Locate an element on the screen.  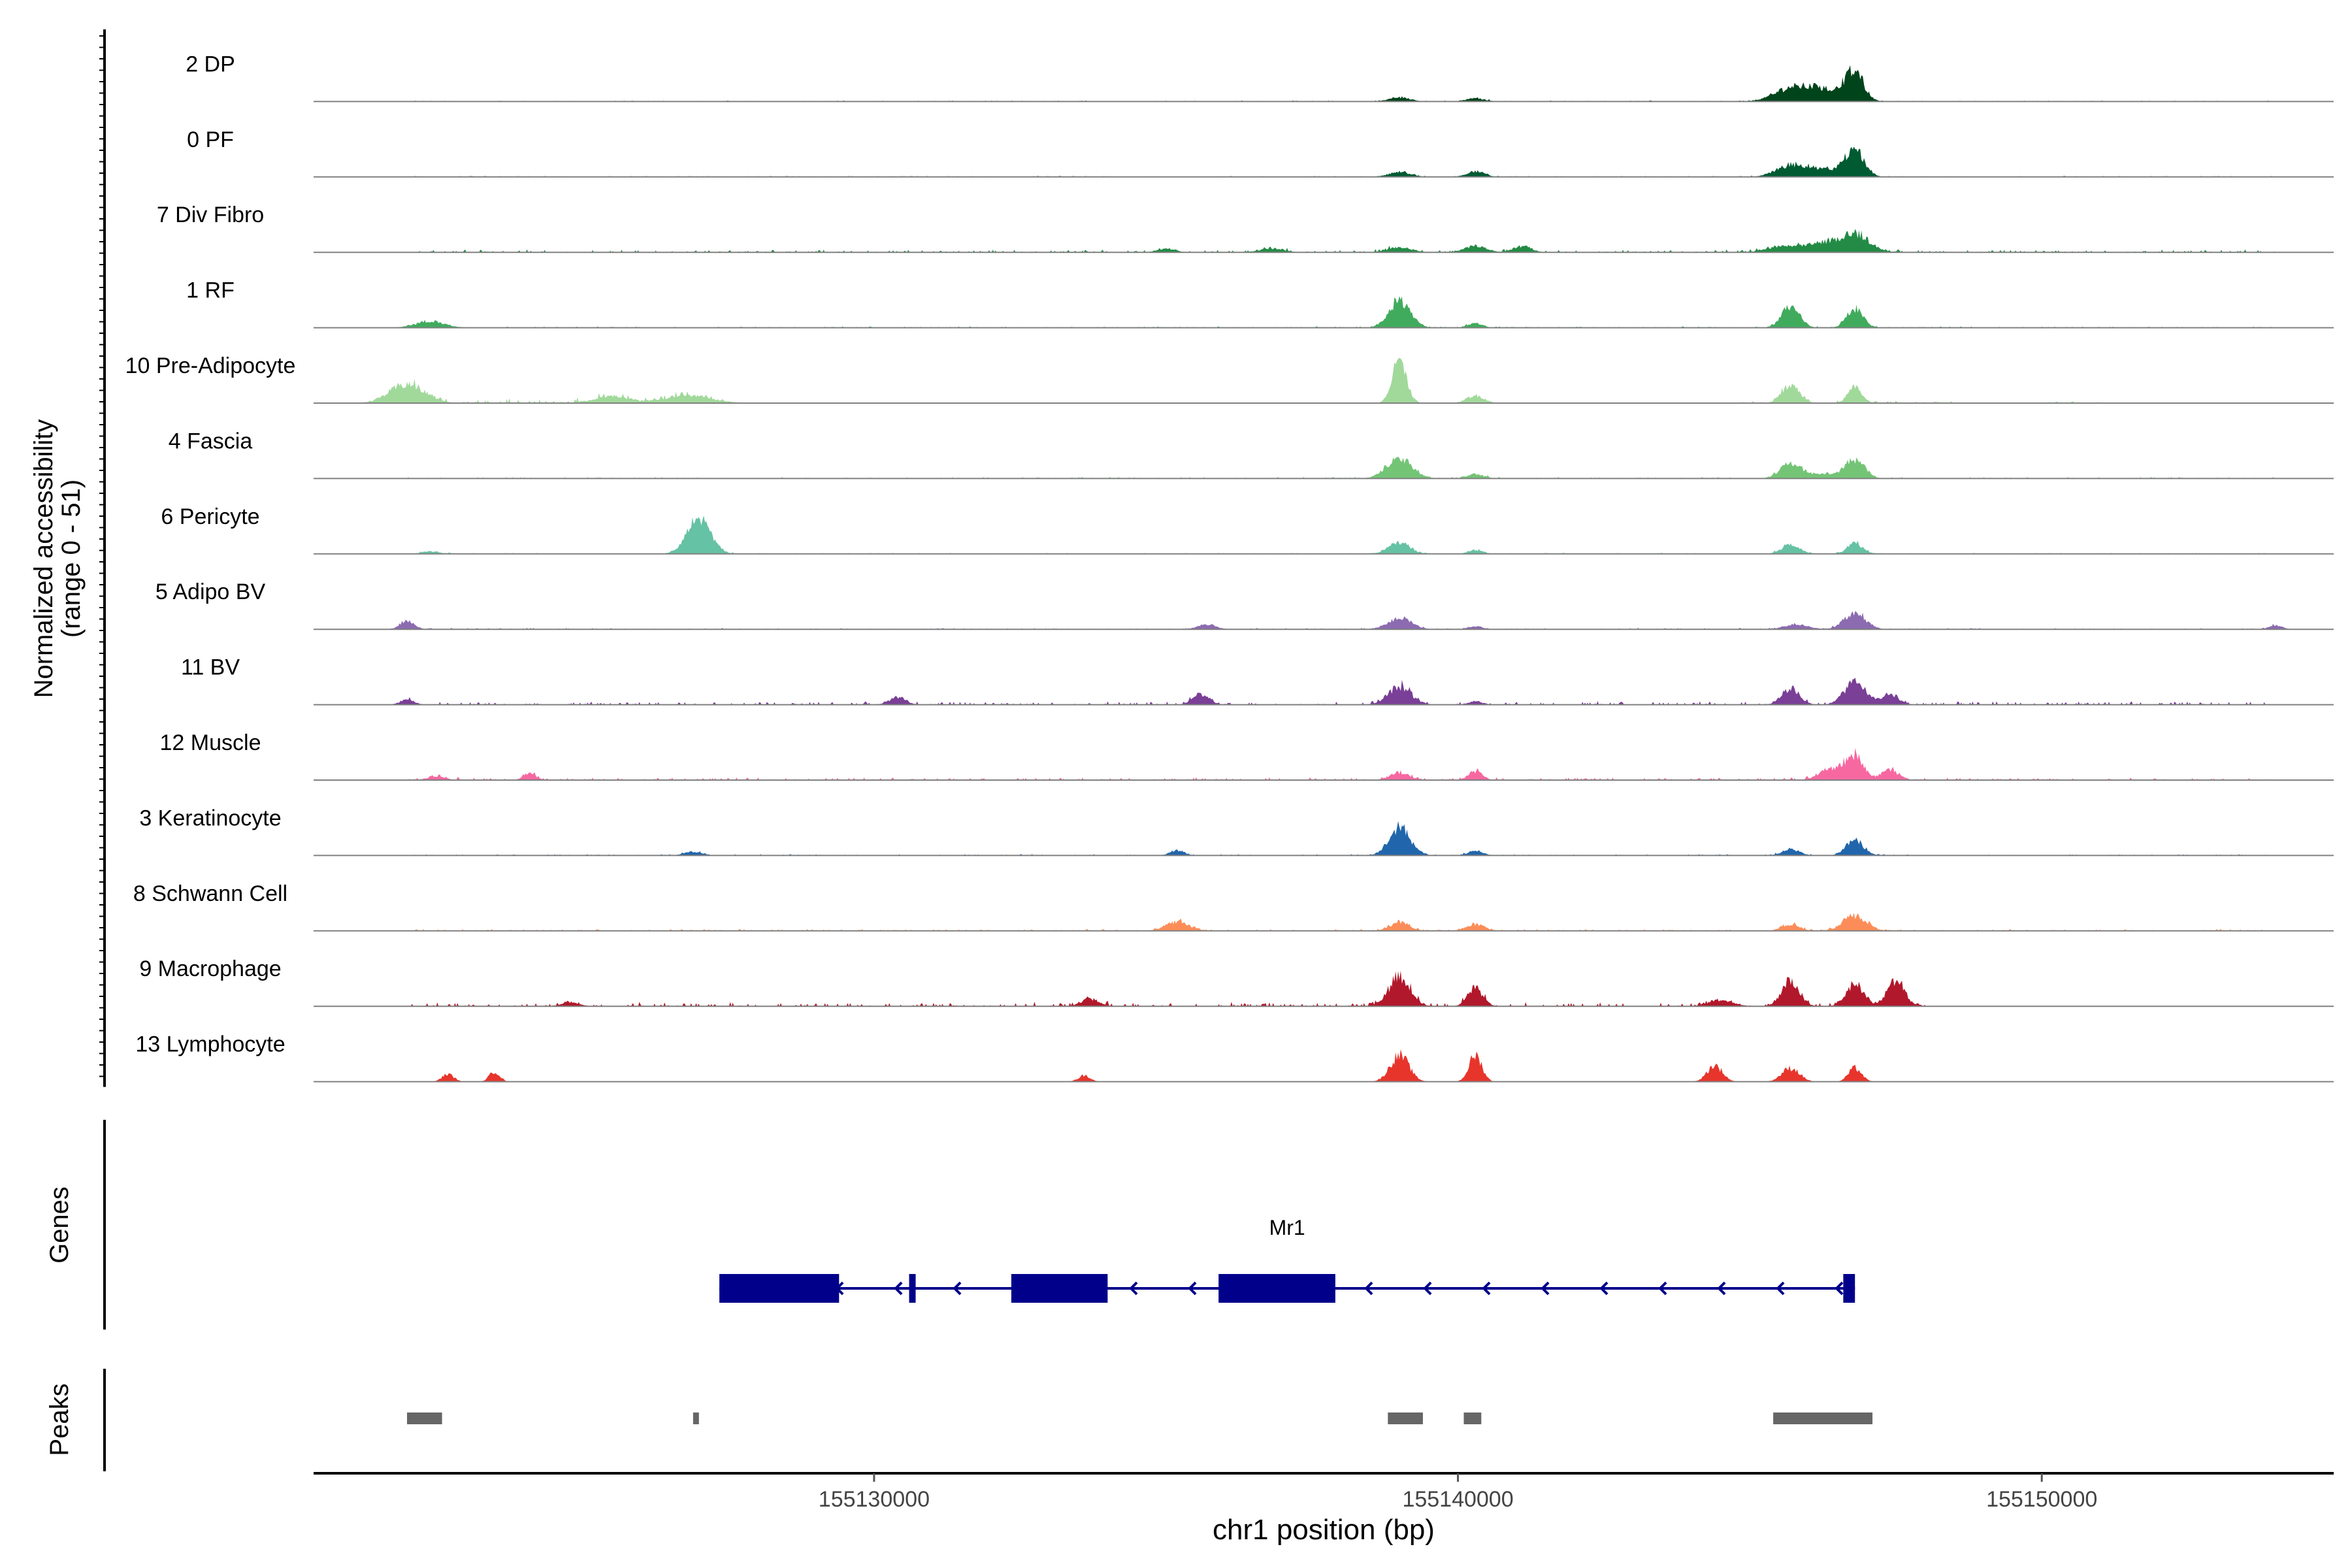
gene-mr1: Mr1 is located at coordinates (1287, 1259).